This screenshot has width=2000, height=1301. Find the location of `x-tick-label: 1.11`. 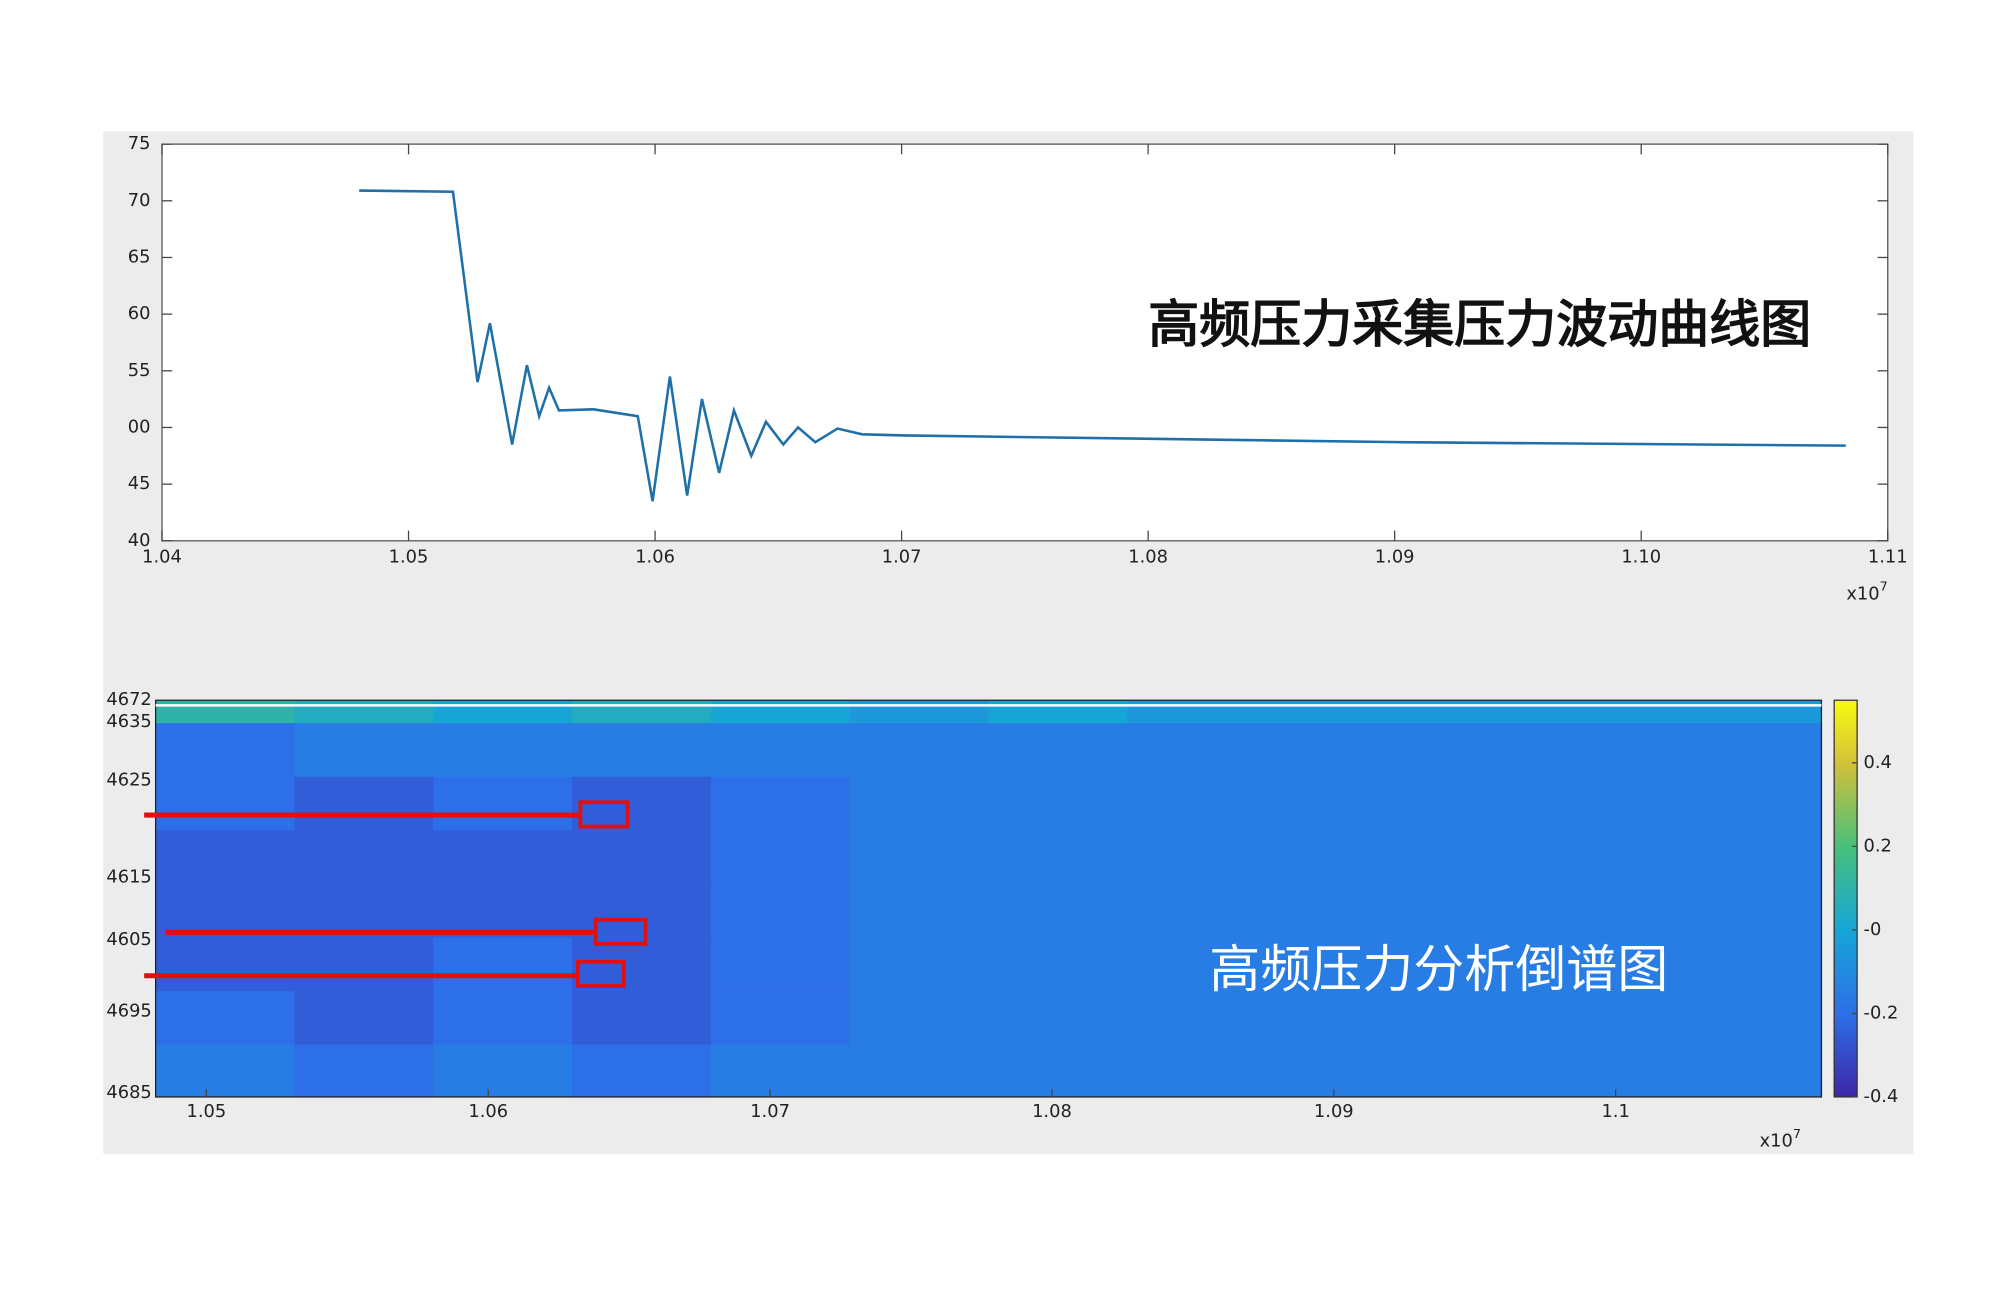

x-tick-label: 1.11 is located at coordinates (1888, 556).